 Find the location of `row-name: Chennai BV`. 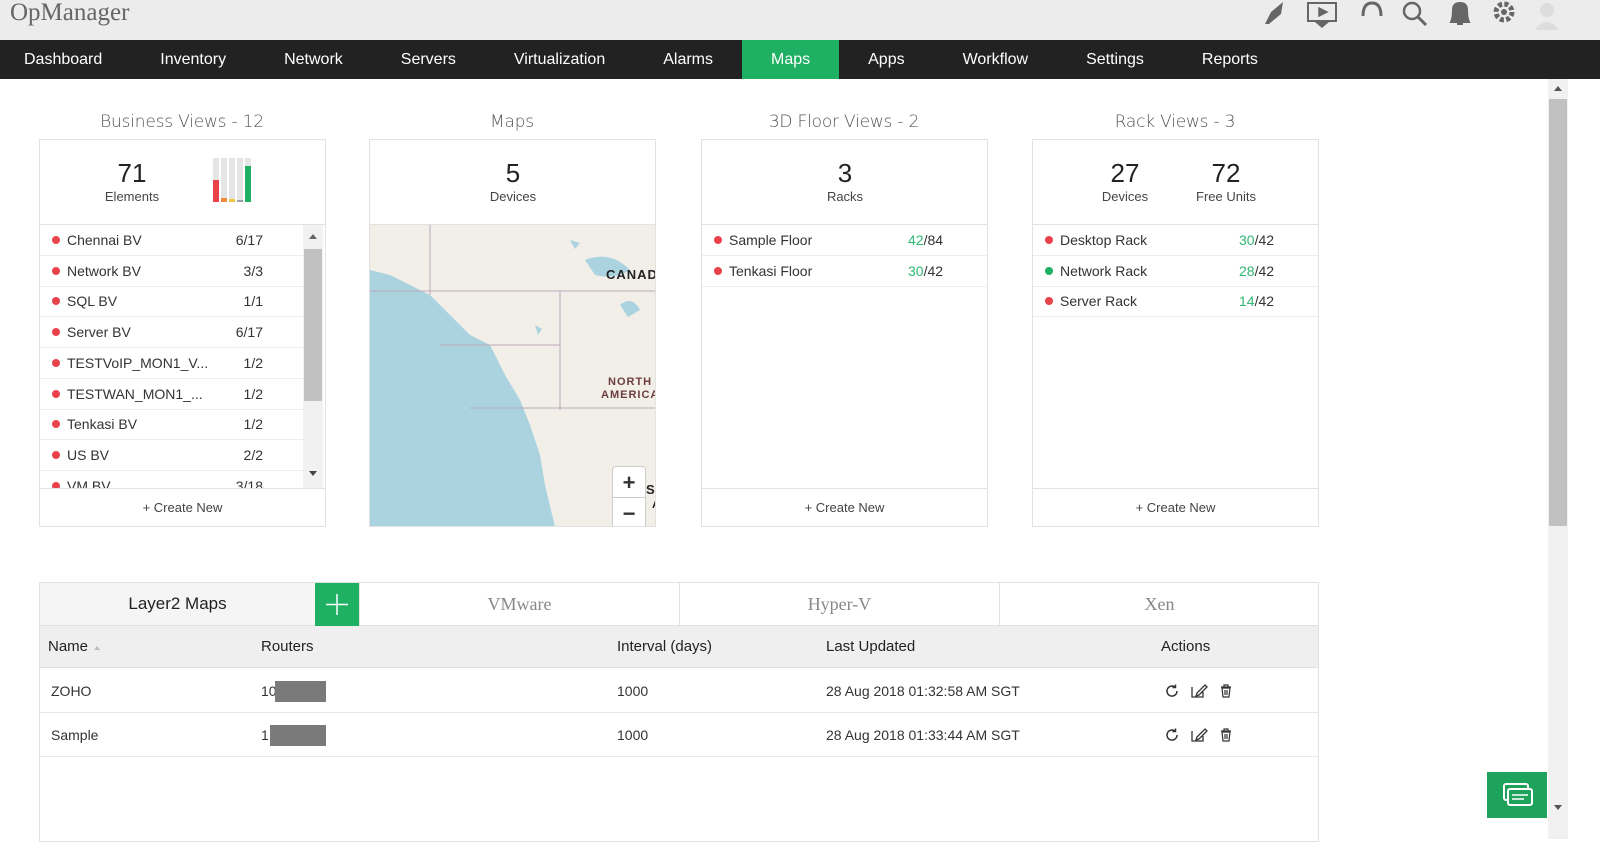

row-name: Chennai BV is located at coordinates (104, 240).